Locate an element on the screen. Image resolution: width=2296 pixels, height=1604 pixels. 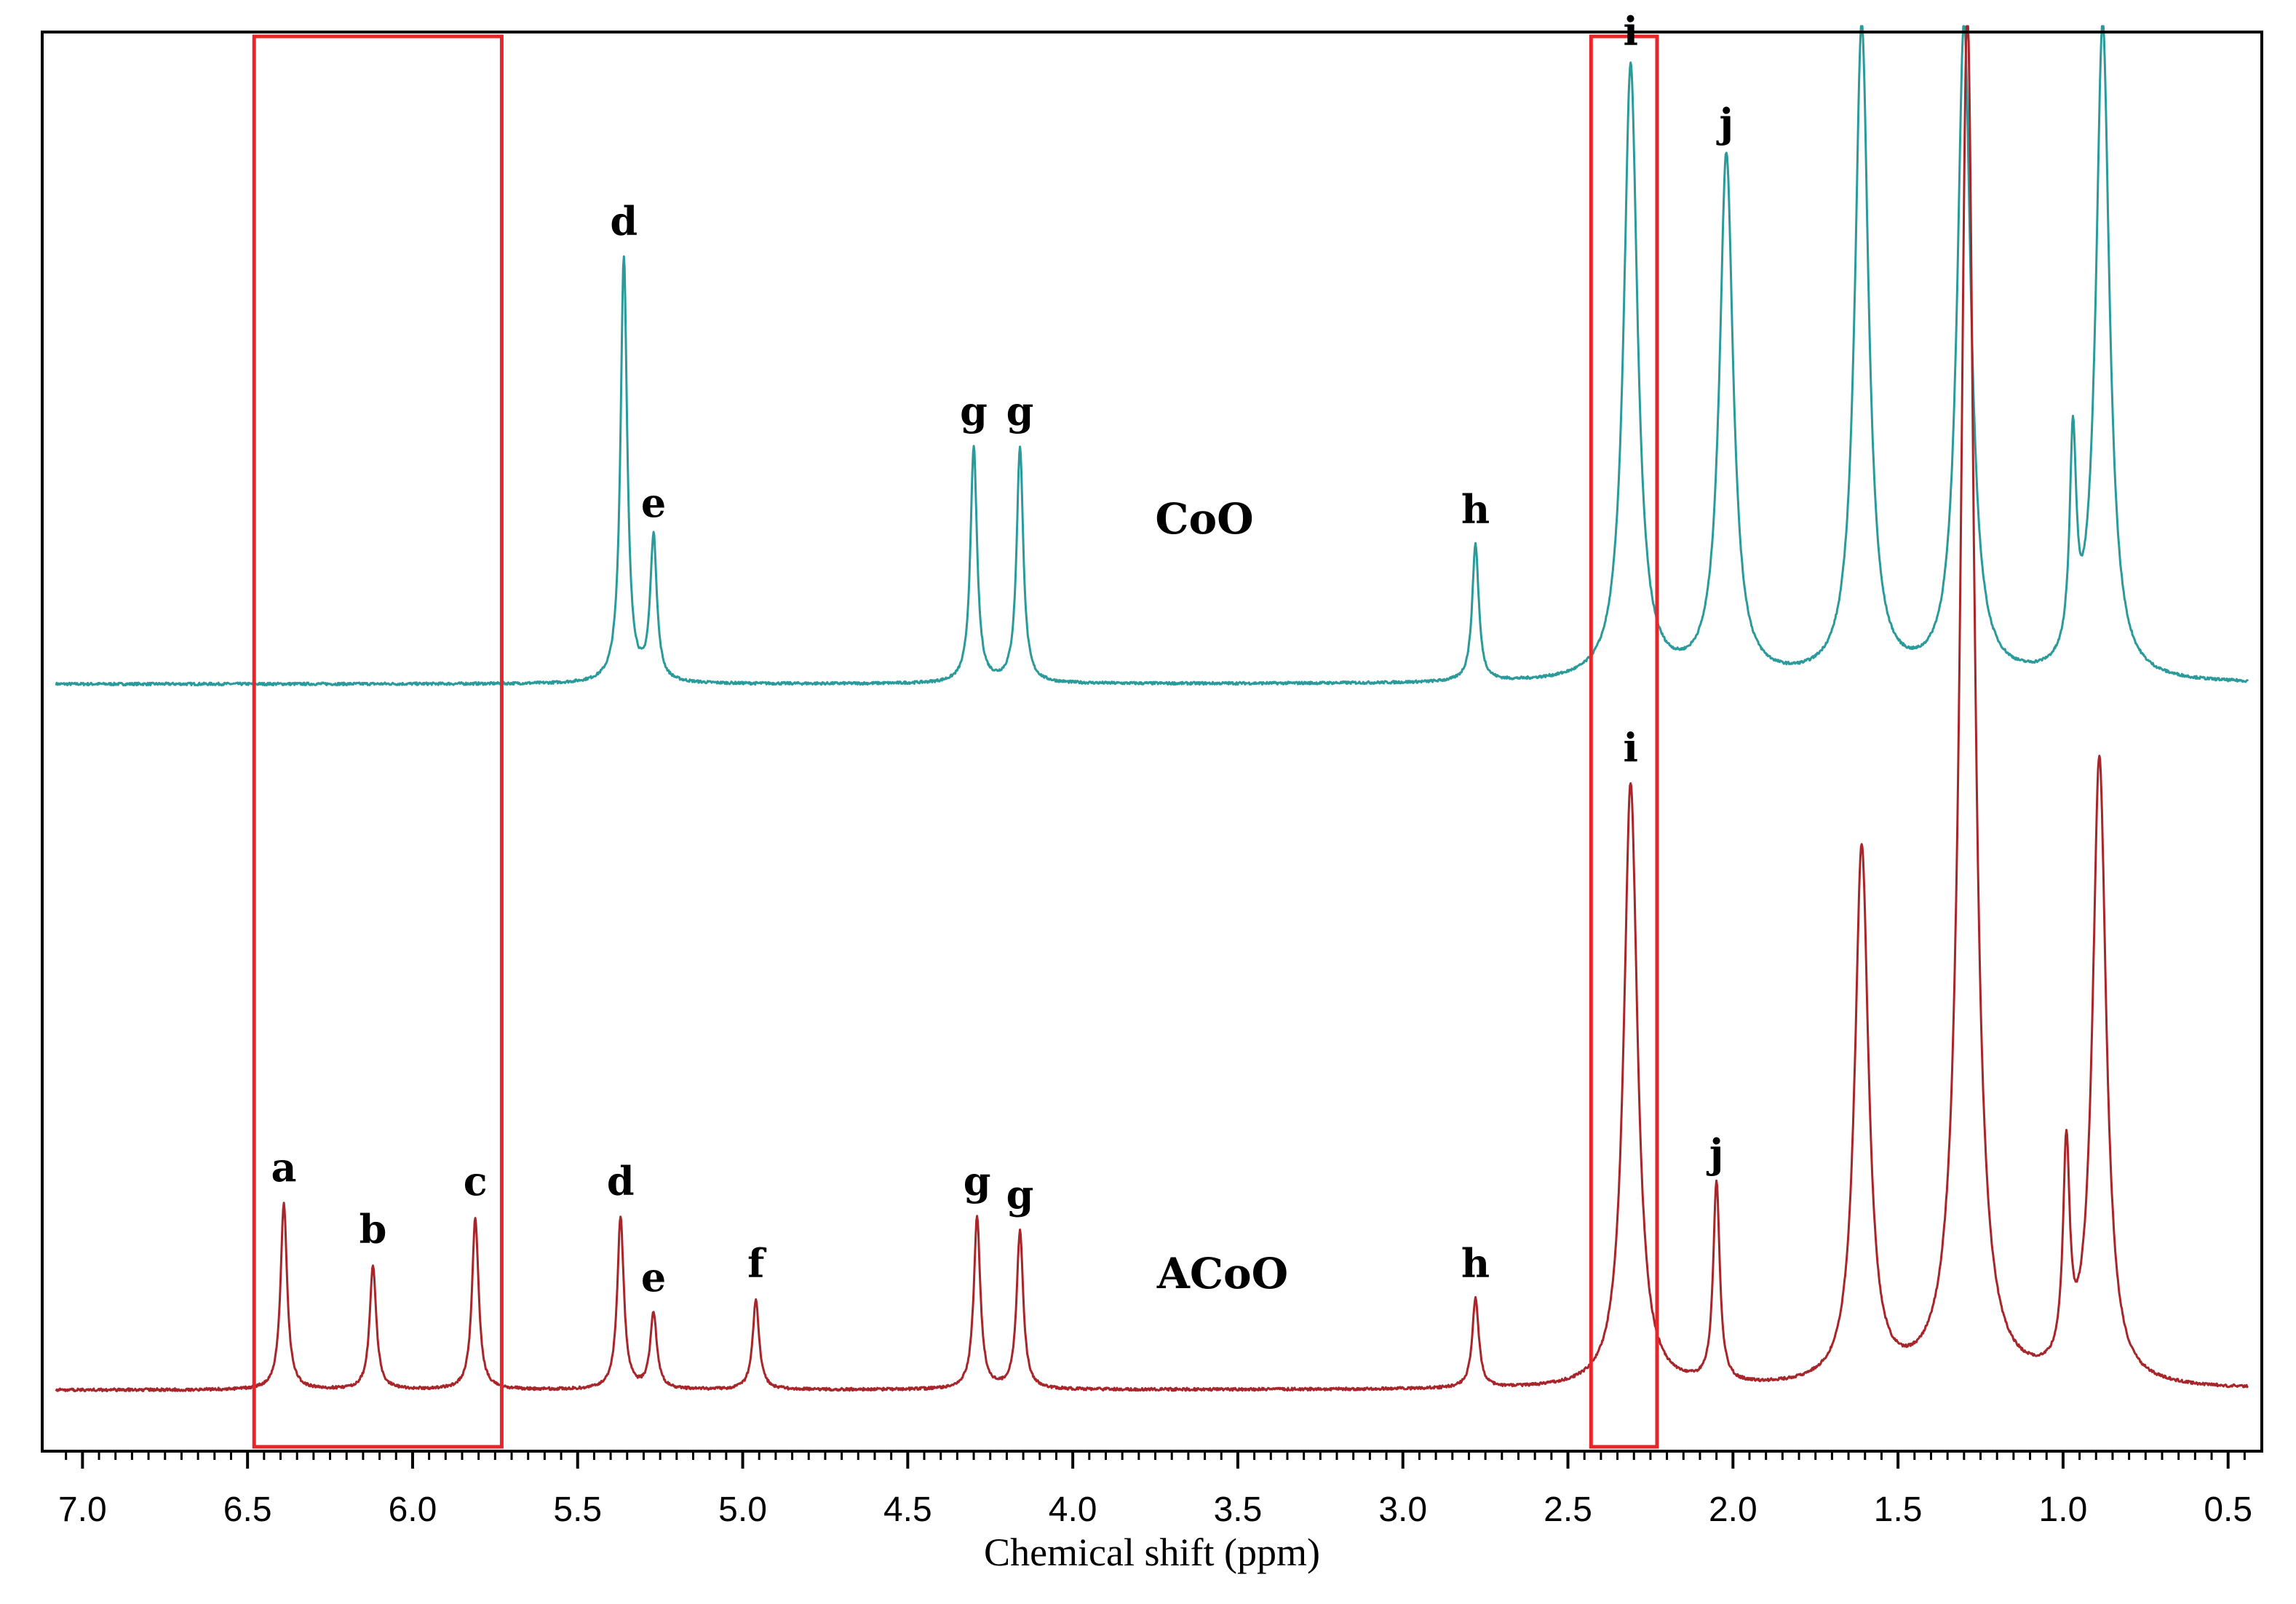
peak-label-b: b is located at coordinates (373, 1229).